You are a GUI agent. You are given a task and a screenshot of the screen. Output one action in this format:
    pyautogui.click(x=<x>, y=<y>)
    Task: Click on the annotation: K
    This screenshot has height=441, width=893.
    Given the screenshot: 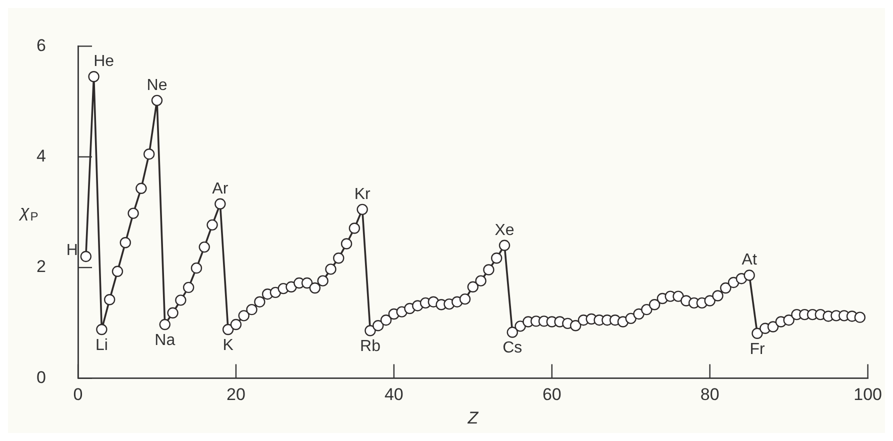 What is the action you would take?
    pyautogui.click(x=228, y=345)
    